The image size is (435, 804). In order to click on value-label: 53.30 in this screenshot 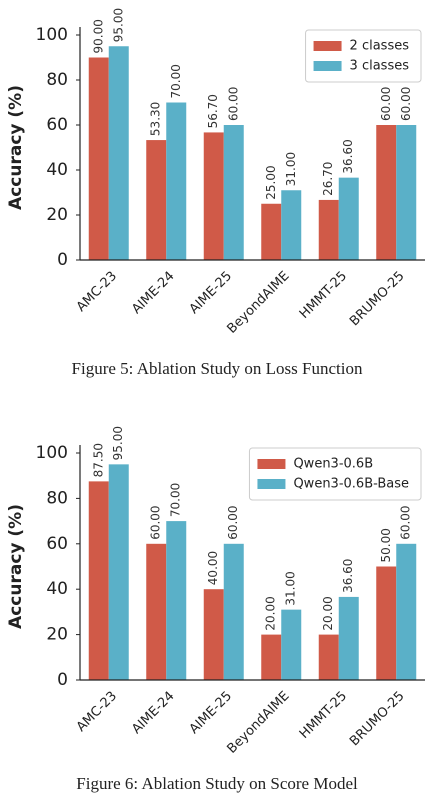, I will do `click(156, 119)`.